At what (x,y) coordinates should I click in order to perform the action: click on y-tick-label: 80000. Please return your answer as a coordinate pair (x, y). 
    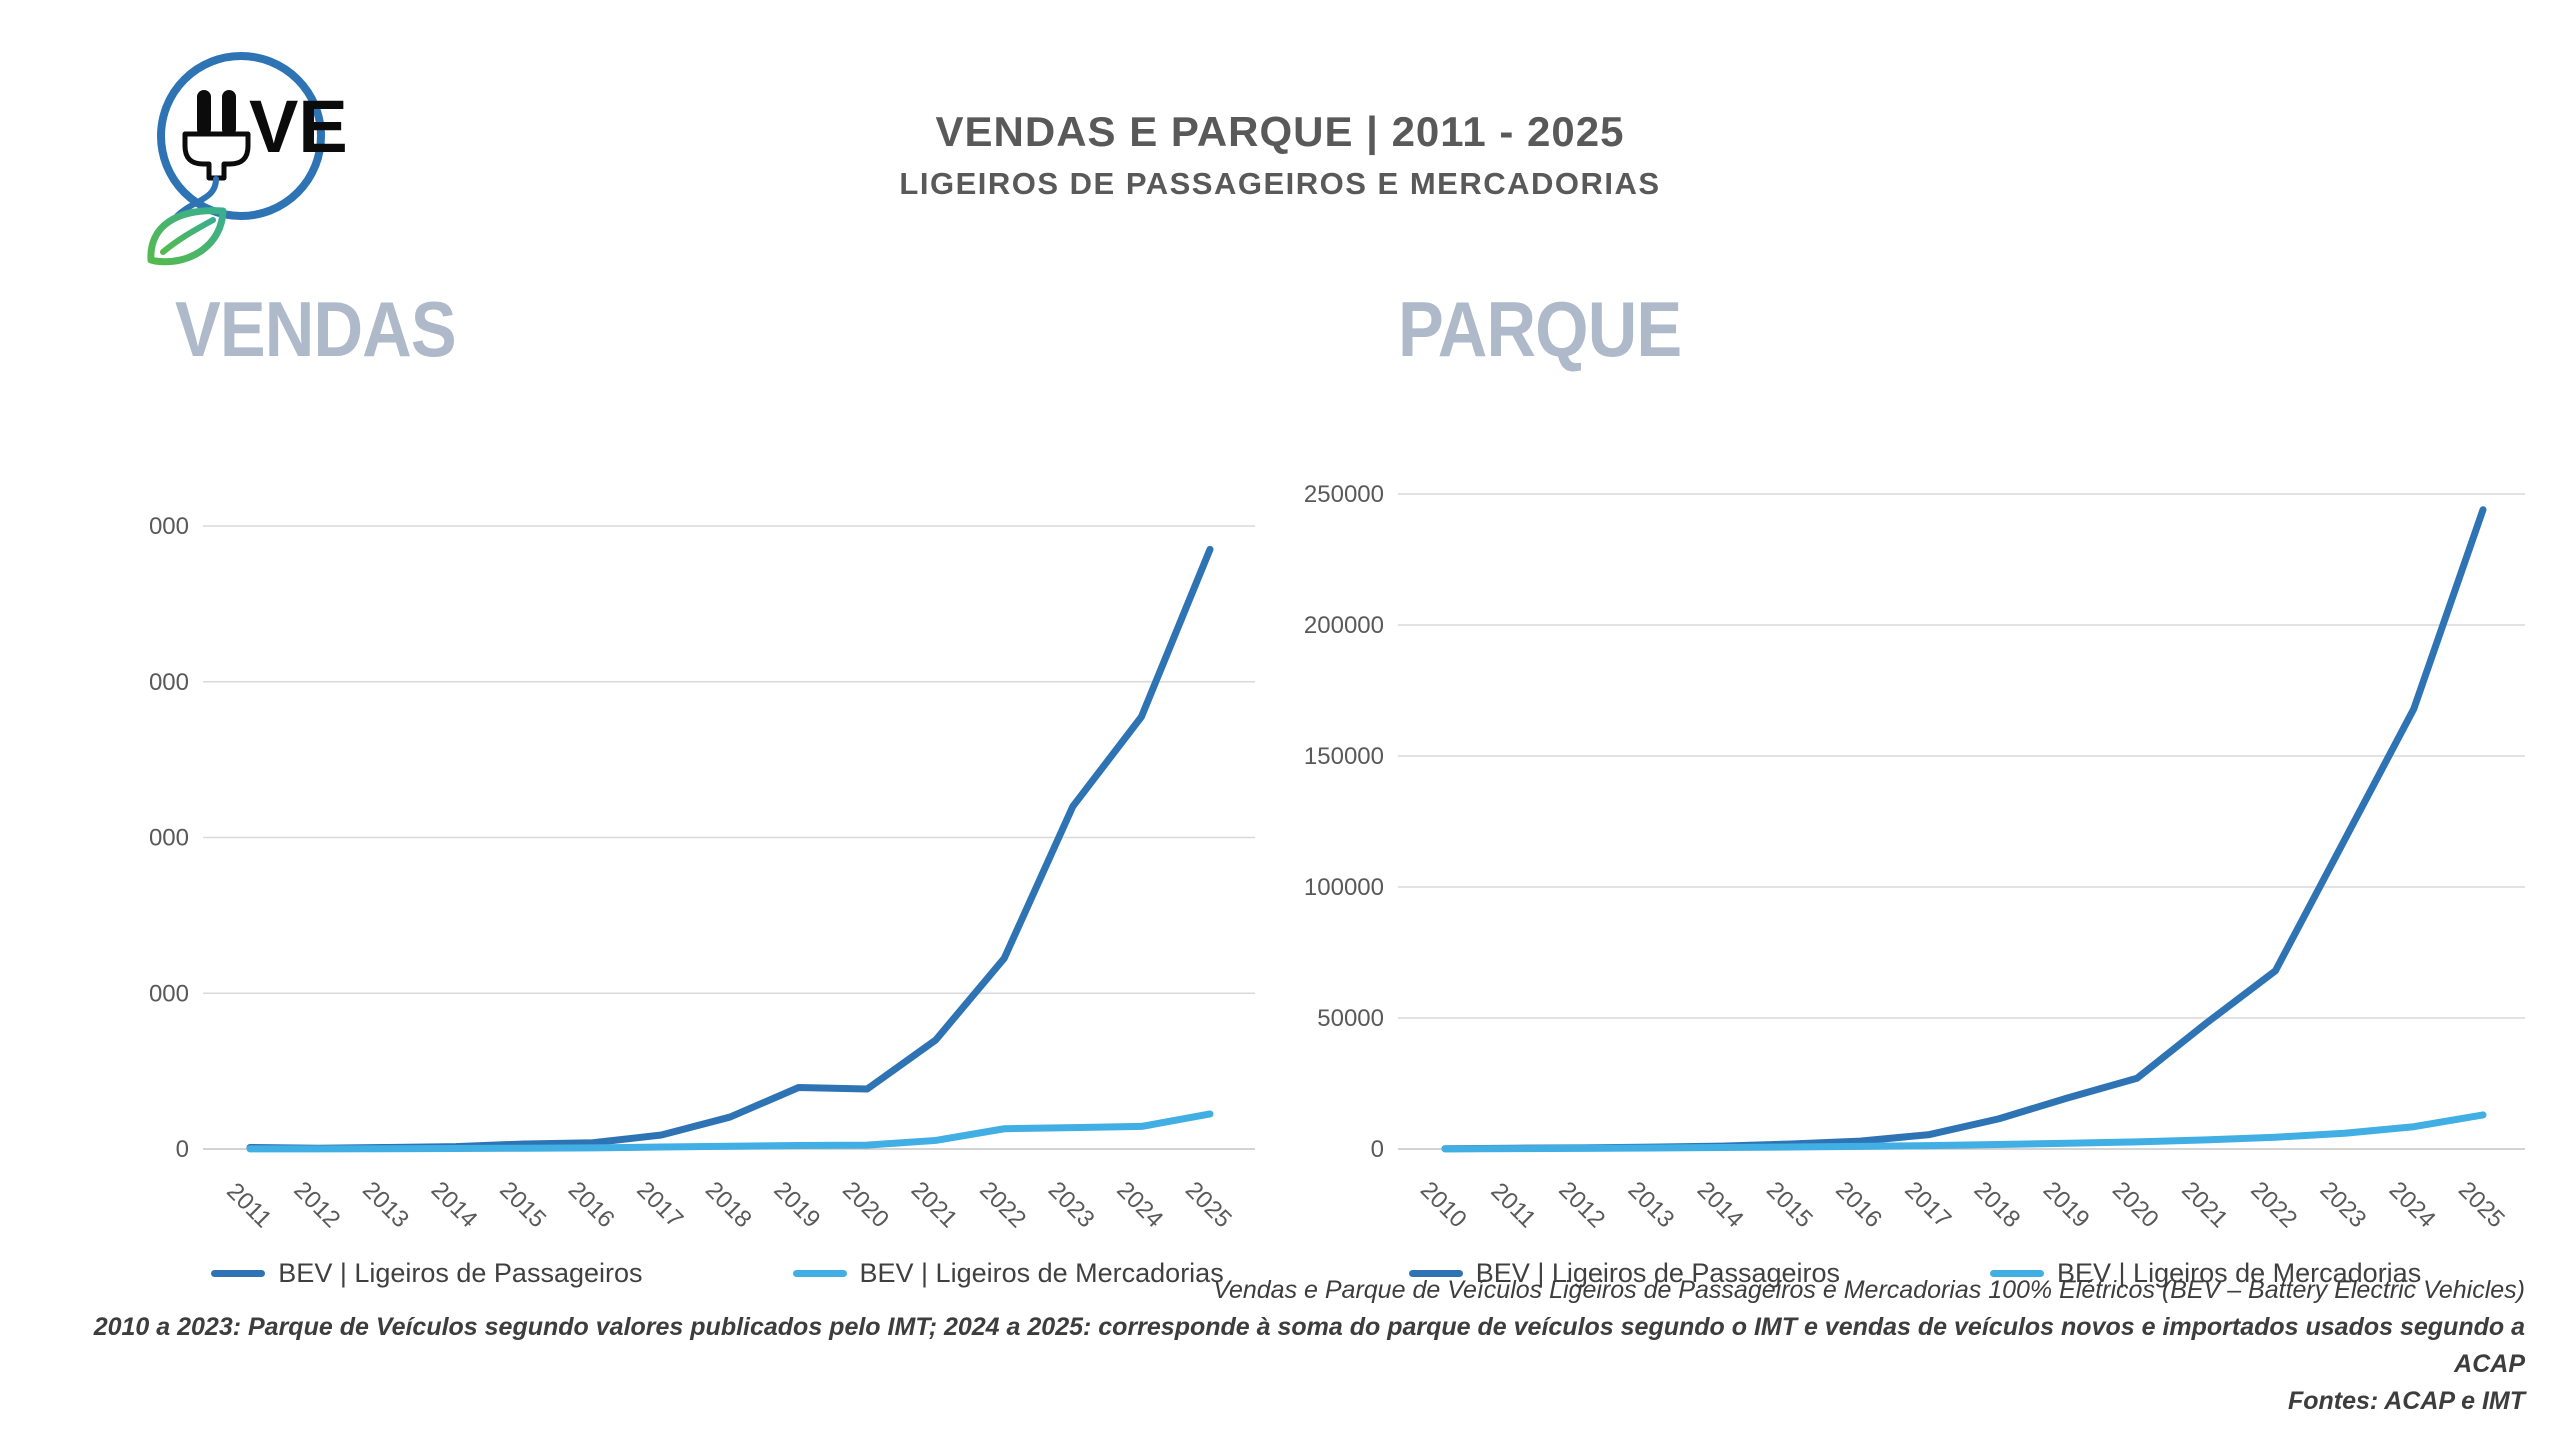
    Looking at the image, I should click on (169, 526).